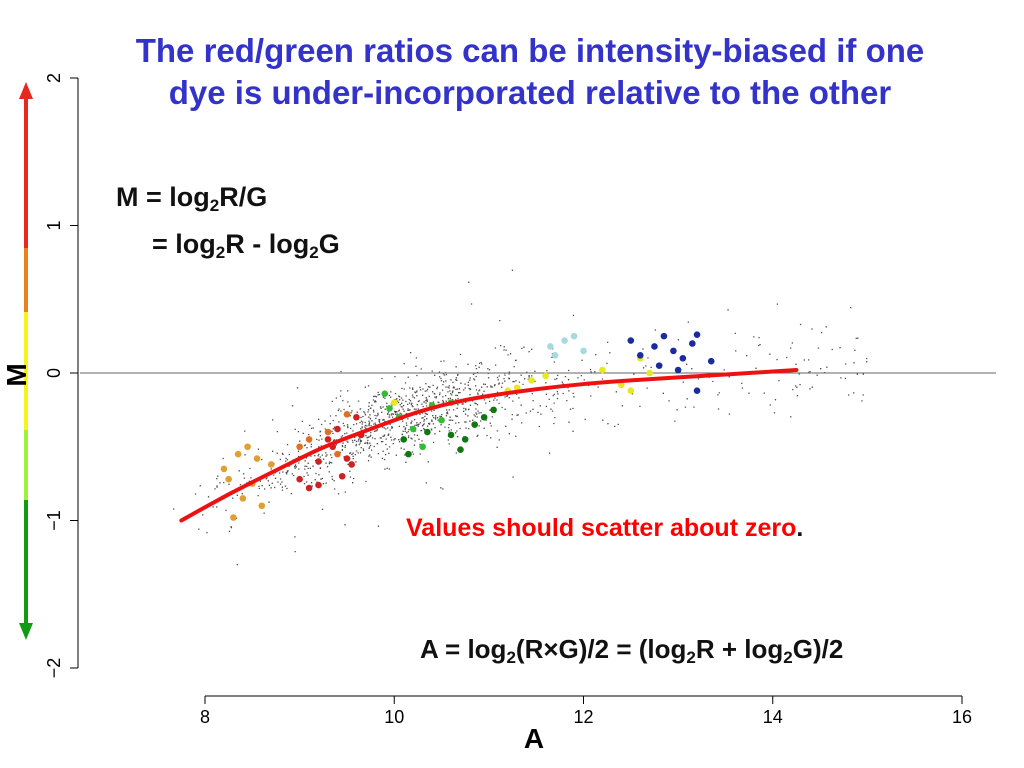  Describe the element at coordinates (394, 717) in the screenshot. I see `x-tick-label: 10` at that location.